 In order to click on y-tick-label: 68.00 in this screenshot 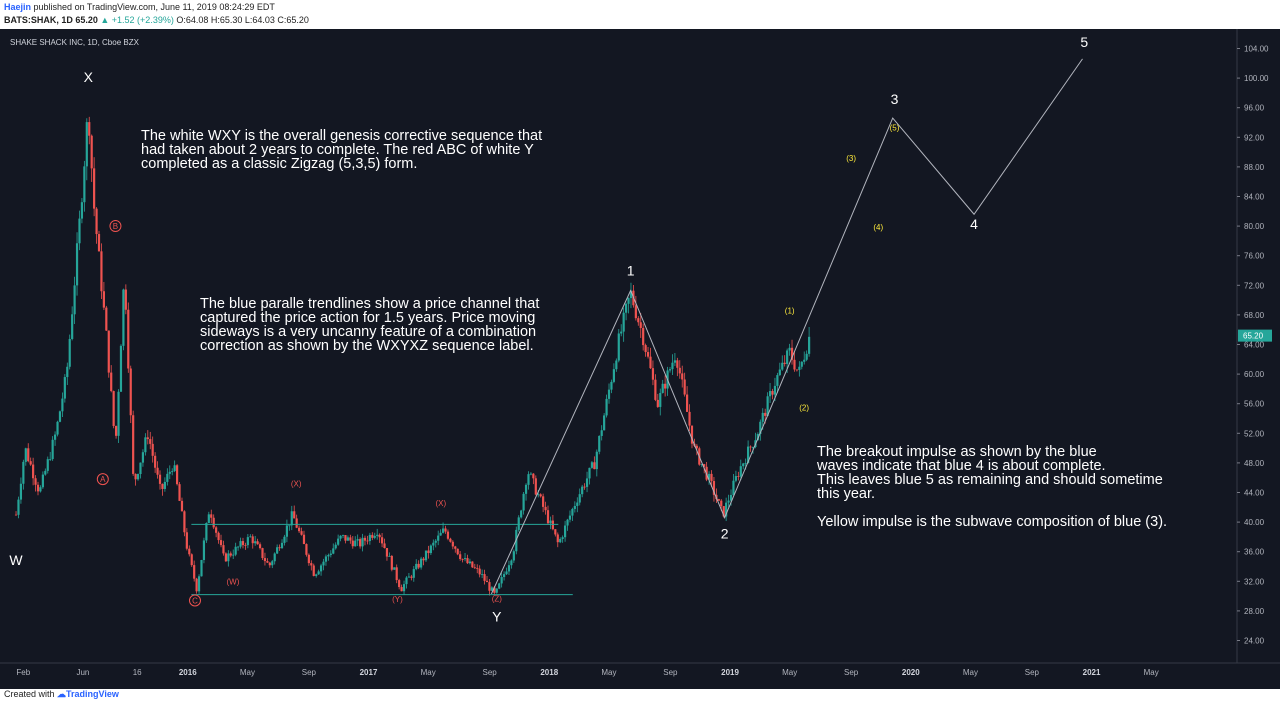, I will do `click(1254, 315)`.